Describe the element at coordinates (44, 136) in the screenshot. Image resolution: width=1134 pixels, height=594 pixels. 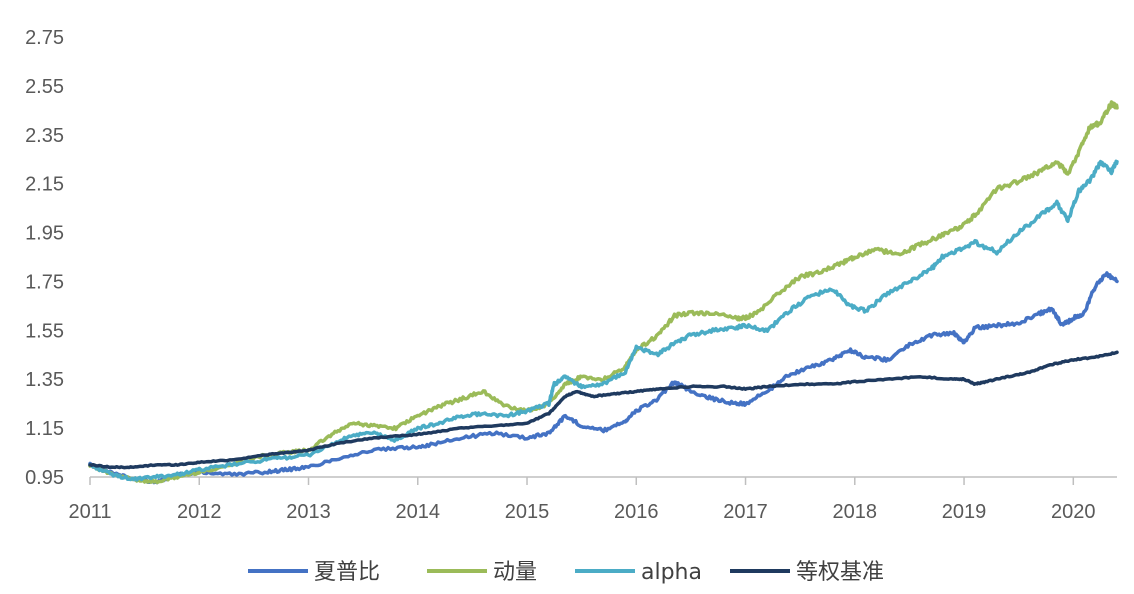
I see `y-tick-label: 2.35` at that location.